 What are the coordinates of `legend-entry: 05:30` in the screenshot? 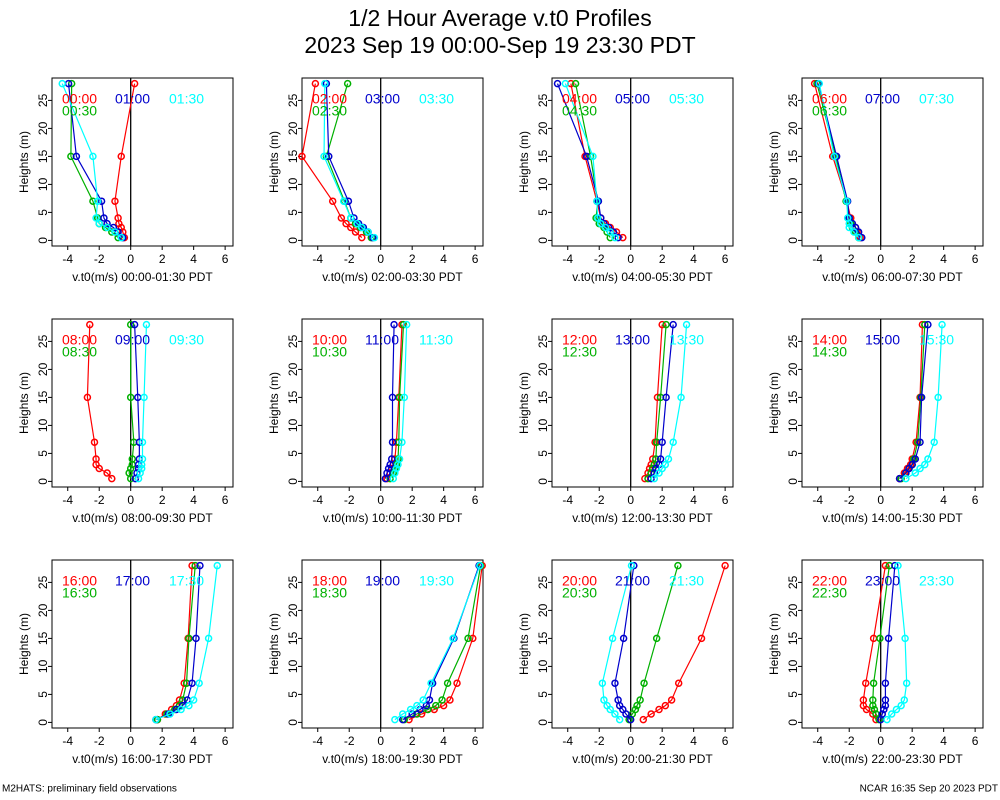 It's located at (686, 99).